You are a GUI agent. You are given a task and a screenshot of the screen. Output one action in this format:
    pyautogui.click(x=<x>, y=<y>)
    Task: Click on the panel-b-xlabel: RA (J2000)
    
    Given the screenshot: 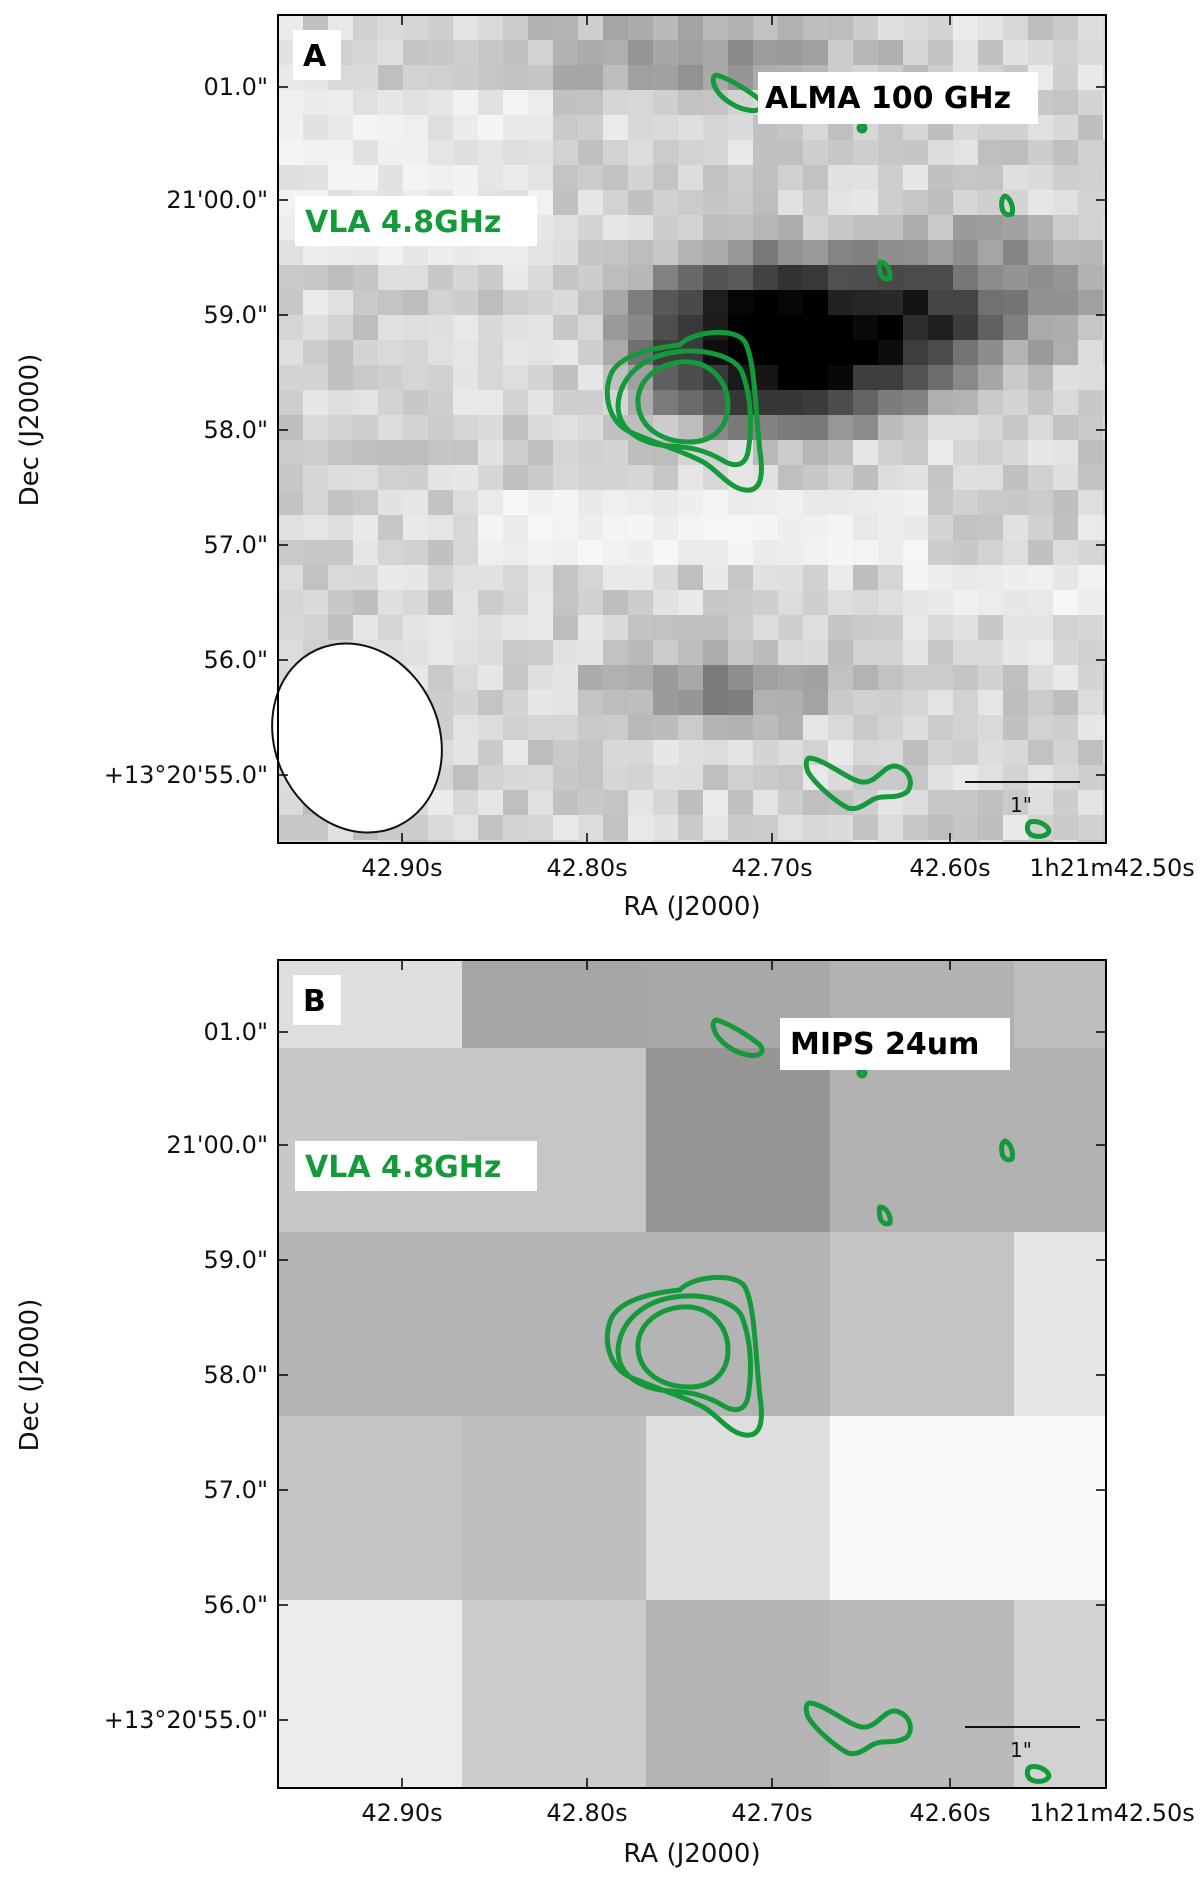 What is the action you would take?
    pyautogui.click(x=691, y=1854)
    